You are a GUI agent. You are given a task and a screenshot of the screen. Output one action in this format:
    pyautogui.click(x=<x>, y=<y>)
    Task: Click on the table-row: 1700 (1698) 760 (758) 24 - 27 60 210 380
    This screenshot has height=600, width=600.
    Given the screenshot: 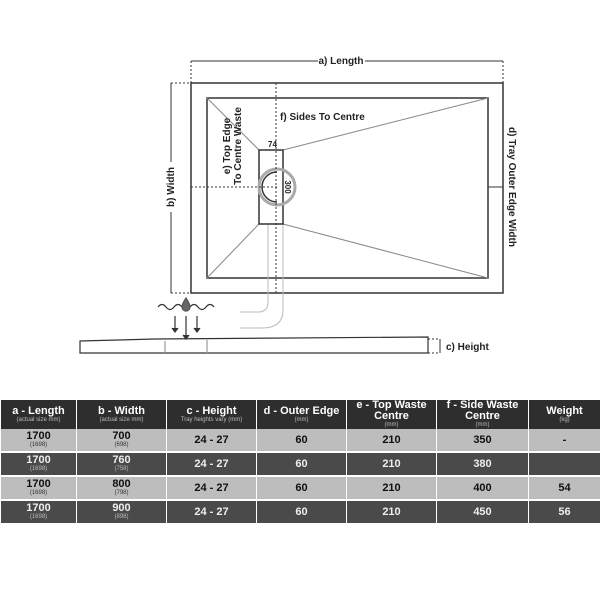 What is the action you would take?
    pyautogui.click(x=300, y=464)
    